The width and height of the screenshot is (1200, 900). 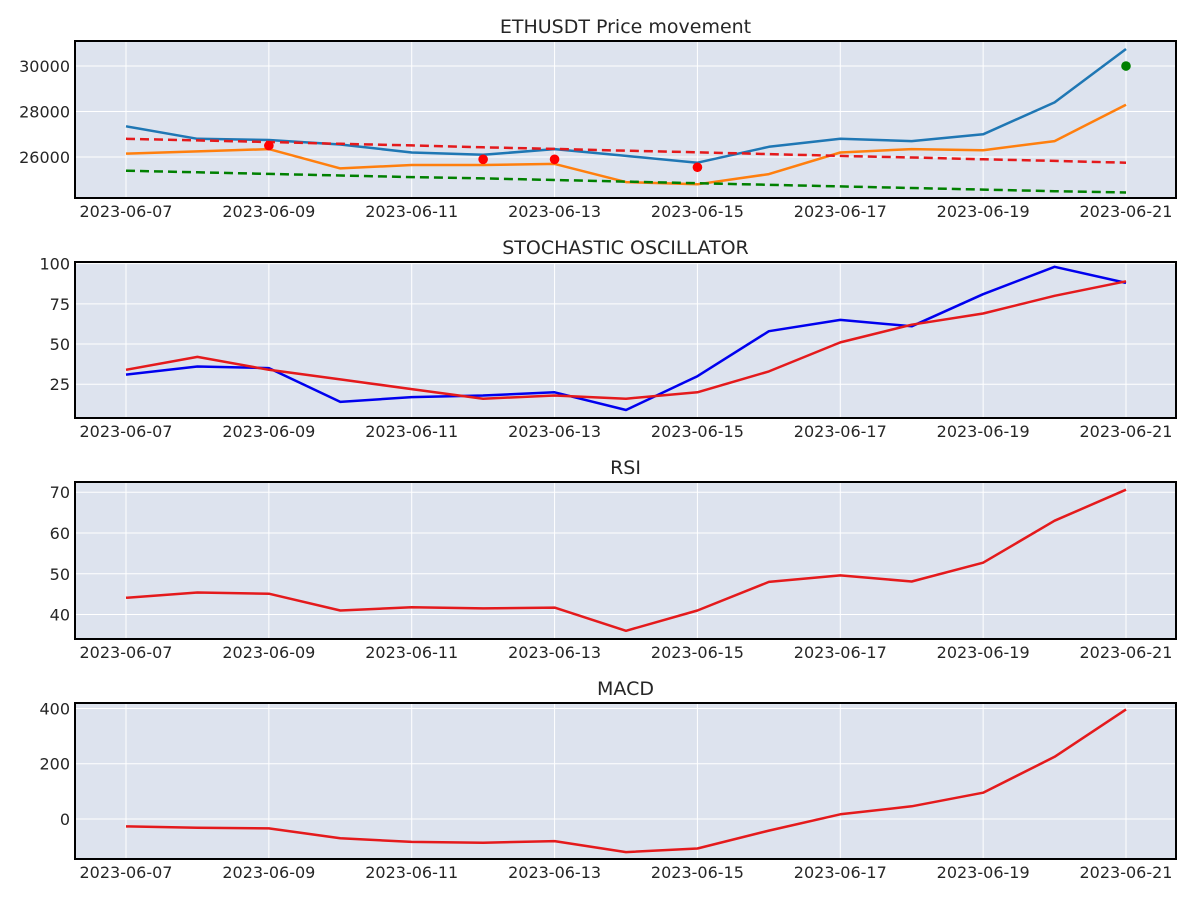 I want to click on y-tick-label: 25, so click(x=60, y=384).